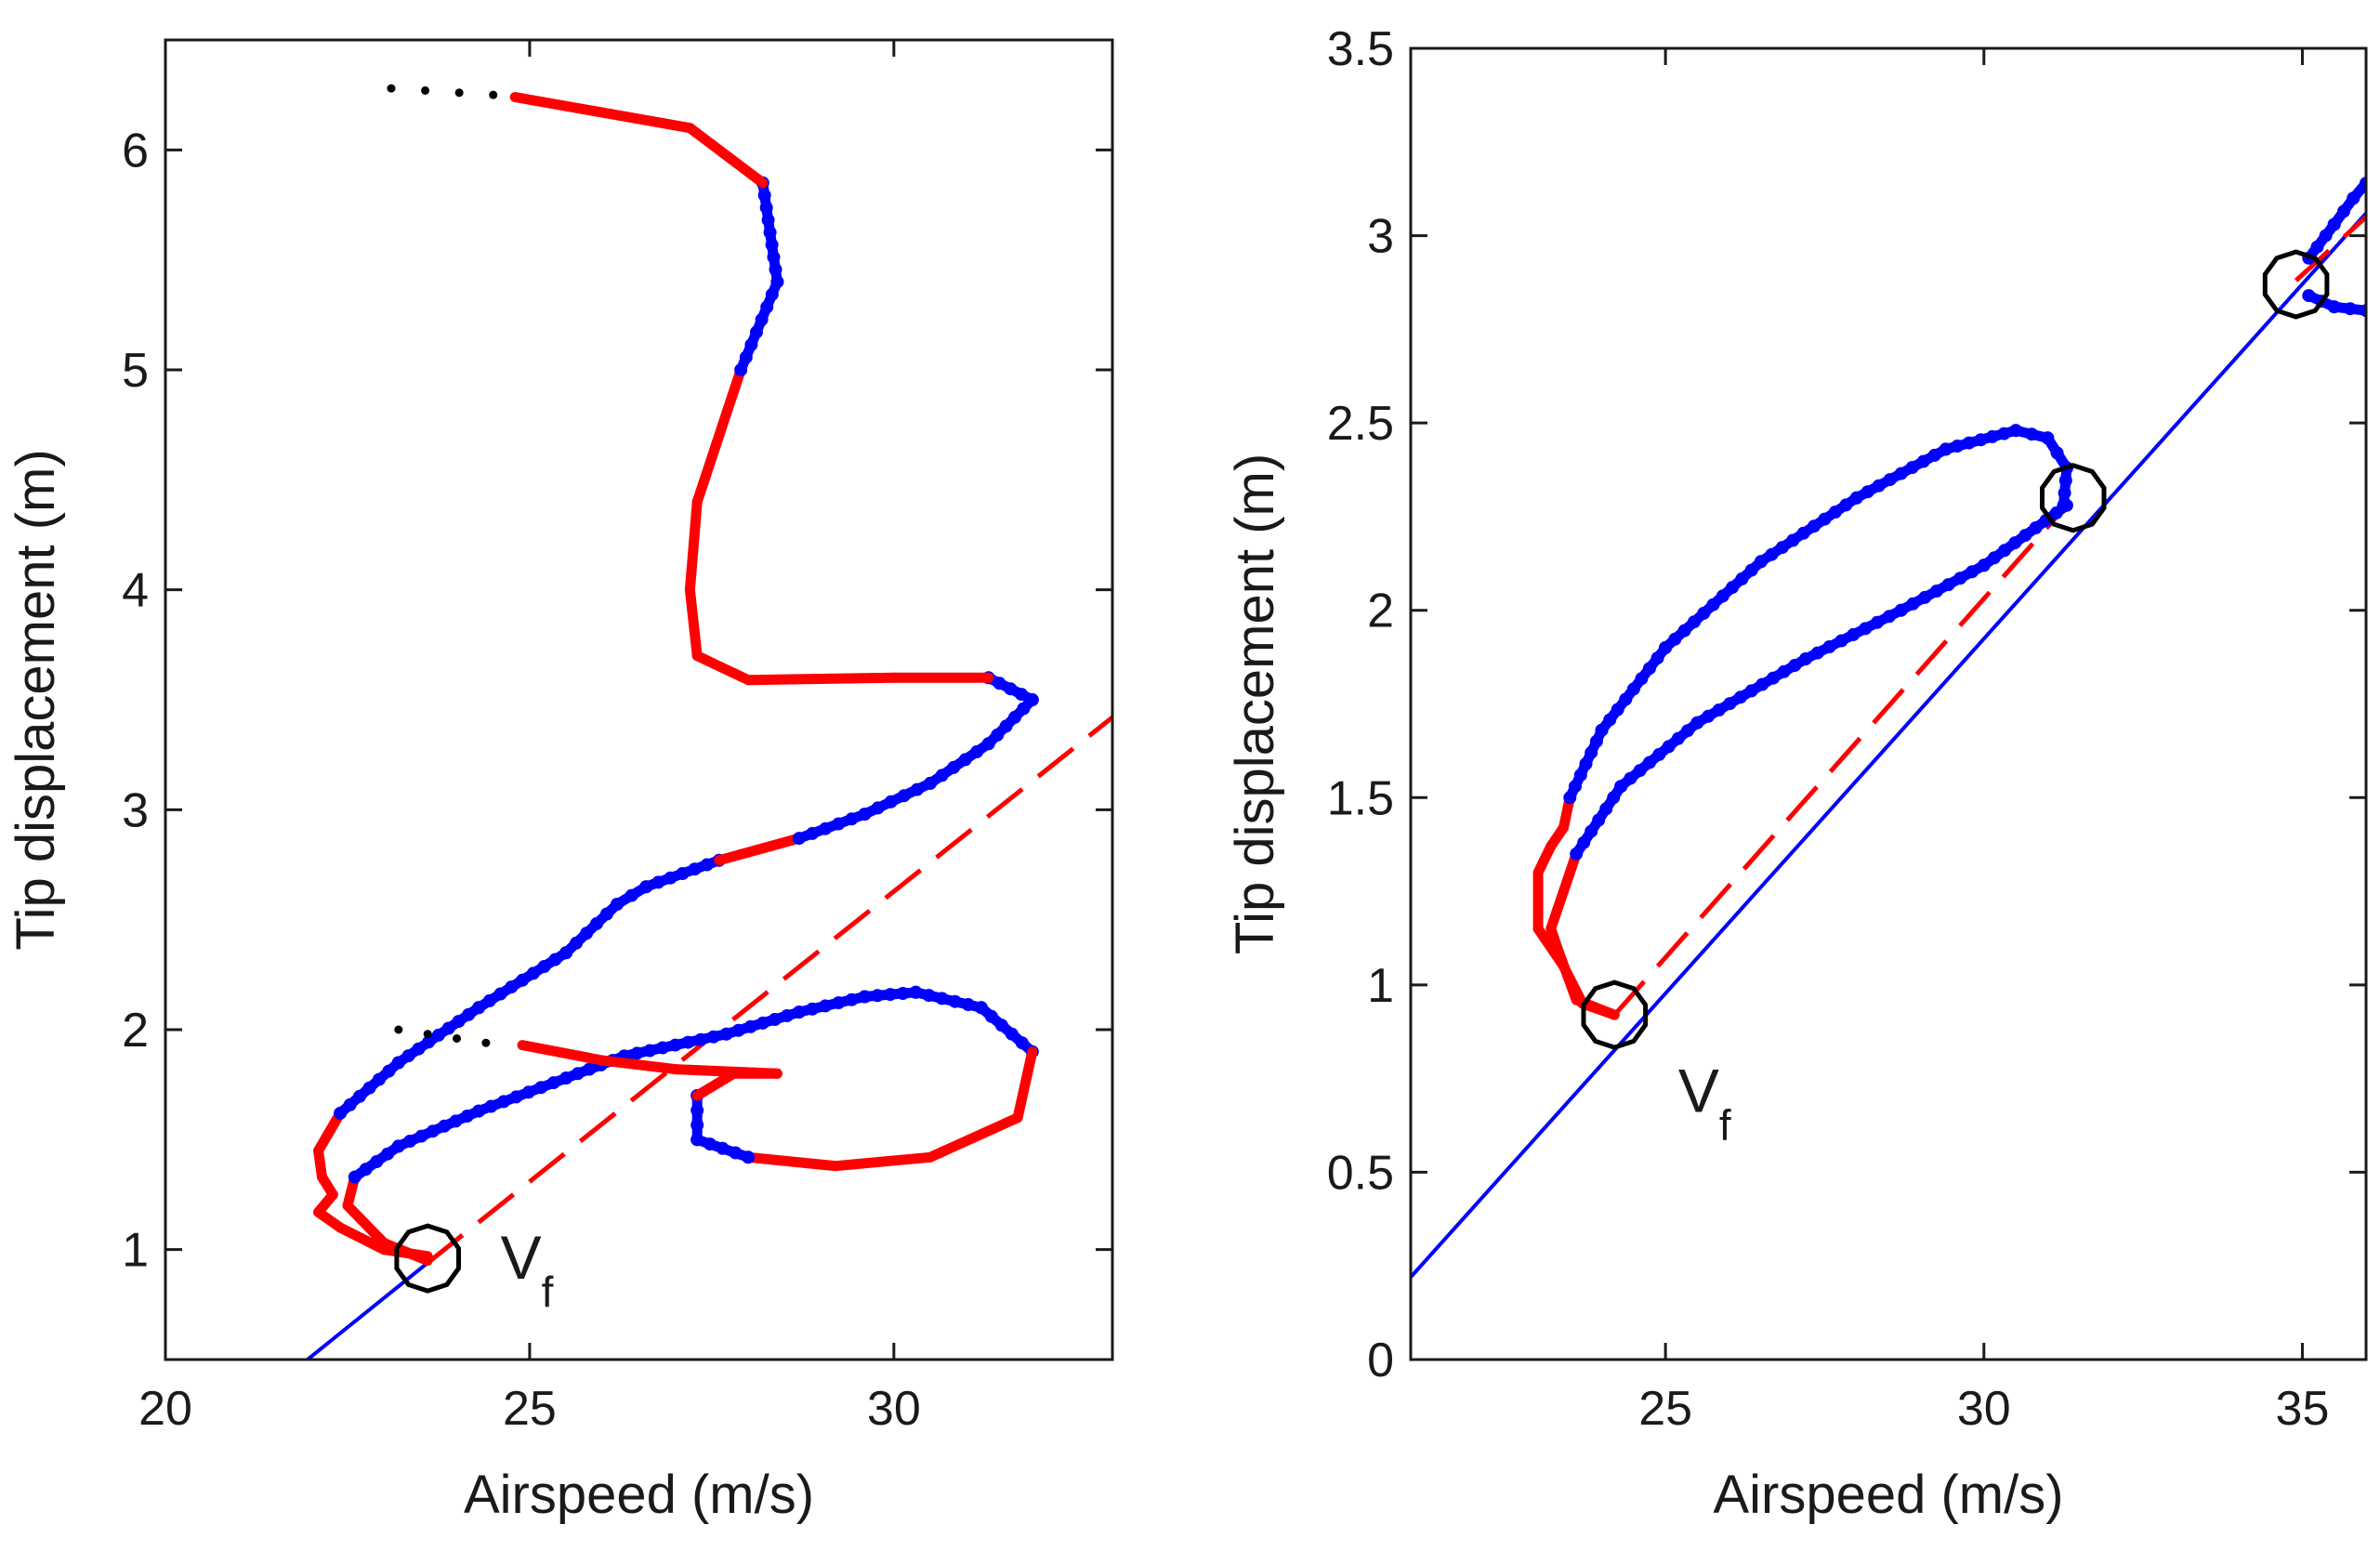  What do you see at coordinates (1809, 759) in the screenshot?
I see `series-lower-lco-branch` at bounding box center [1809, 759].